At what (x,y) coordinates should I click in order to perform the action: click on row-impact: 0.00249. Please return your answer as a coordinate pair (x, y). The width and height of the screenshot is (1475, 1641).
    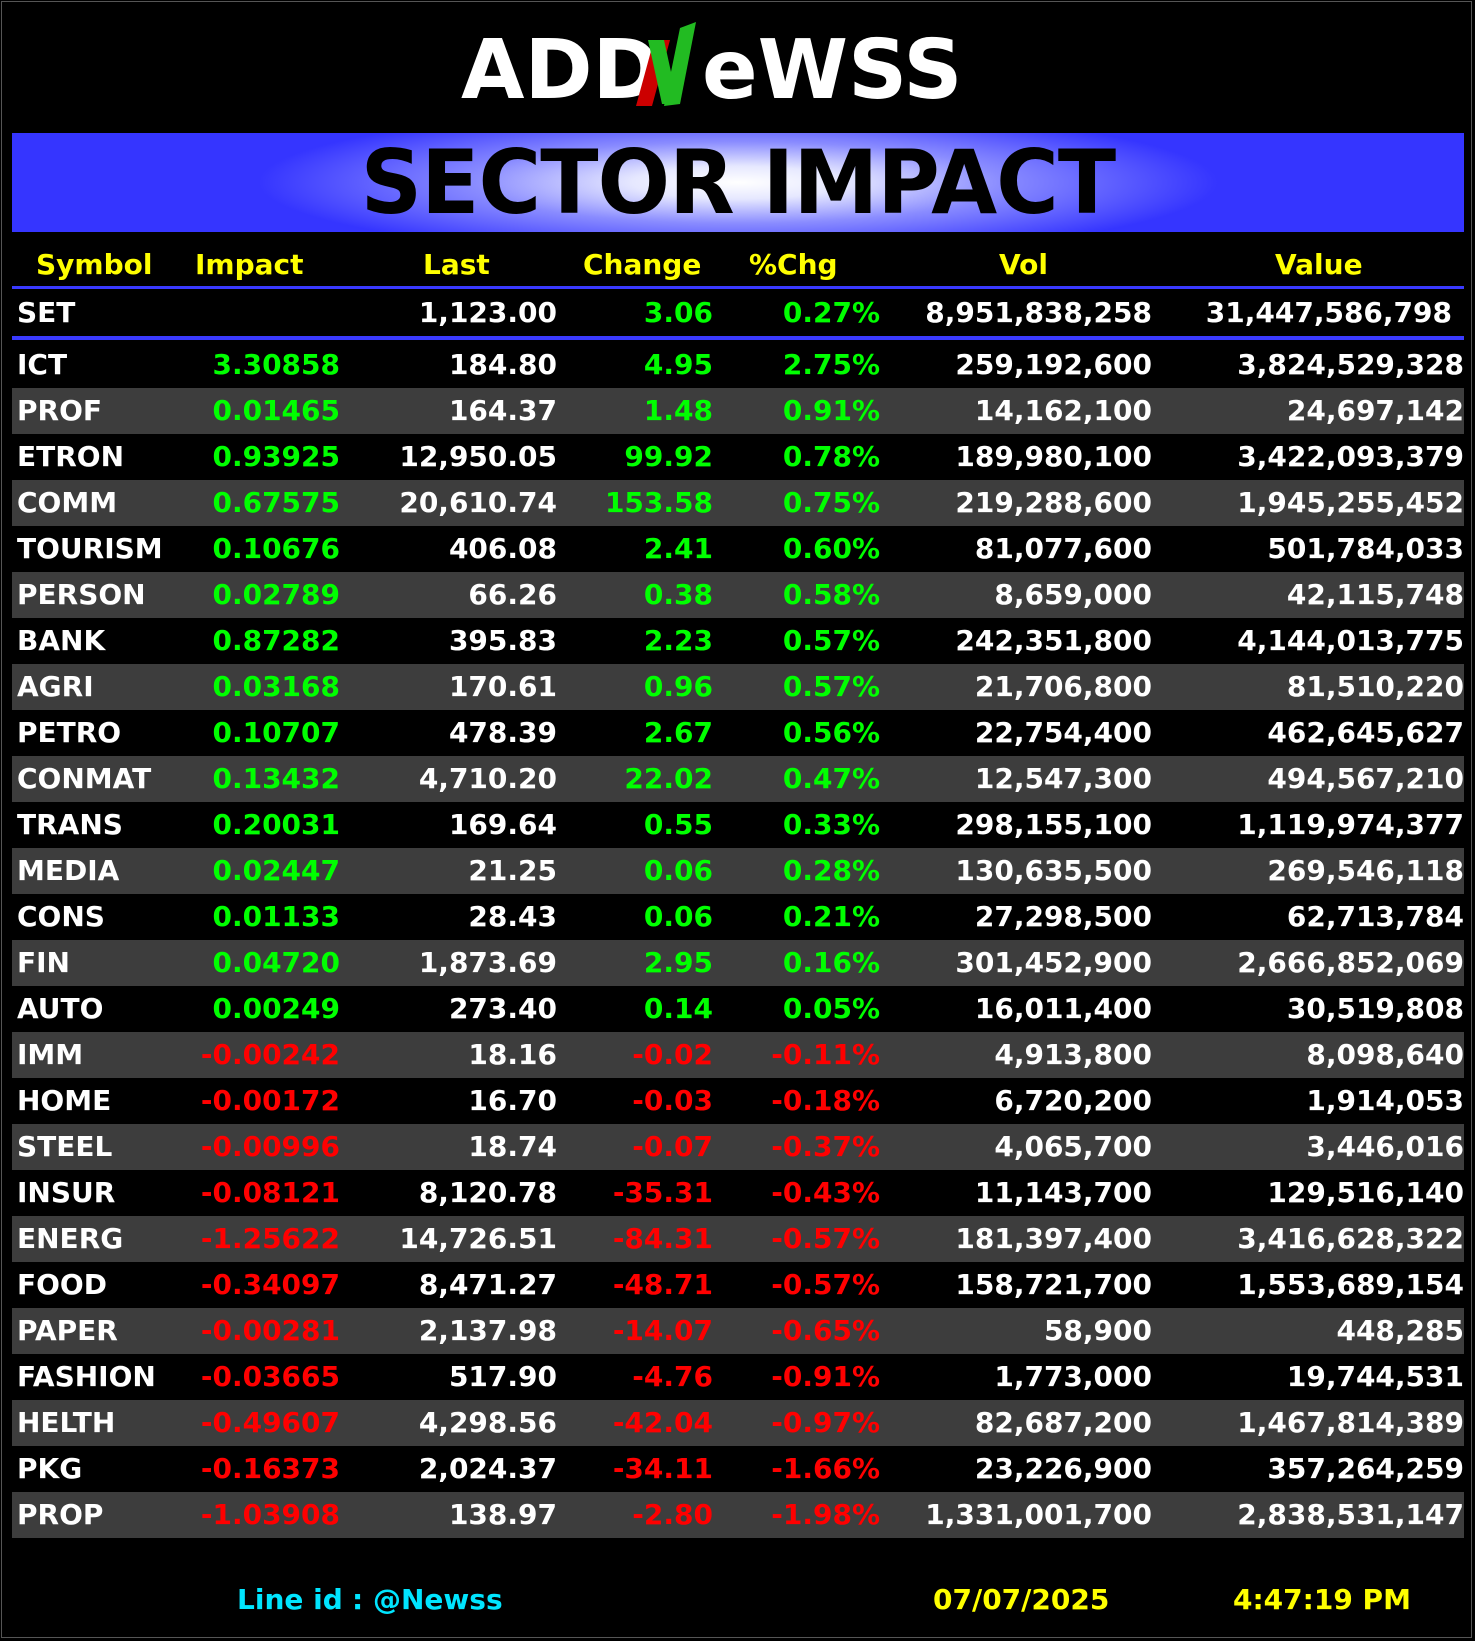
    Looking at the image, I should click on (276, 1008).